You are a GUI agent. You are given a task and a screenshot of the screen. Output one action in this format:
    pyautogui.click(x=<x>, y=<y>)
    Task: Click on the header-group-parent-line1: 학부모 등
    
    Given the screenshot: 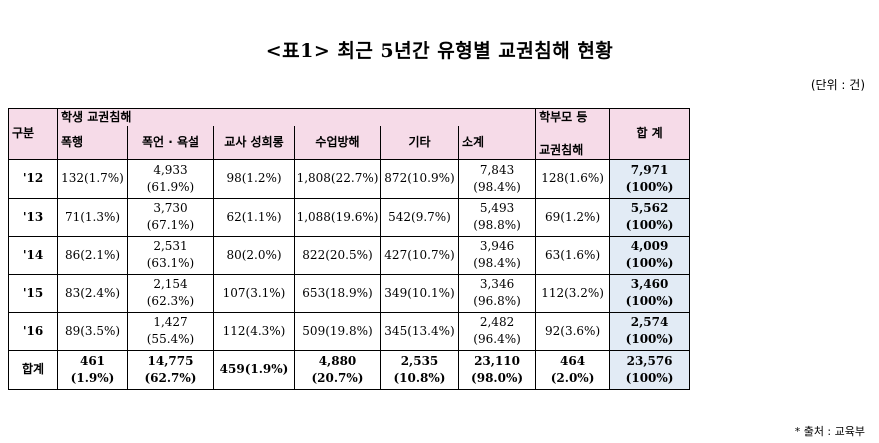 What is the action you would take?
    pyautogui.click(x=573, y=117)
    